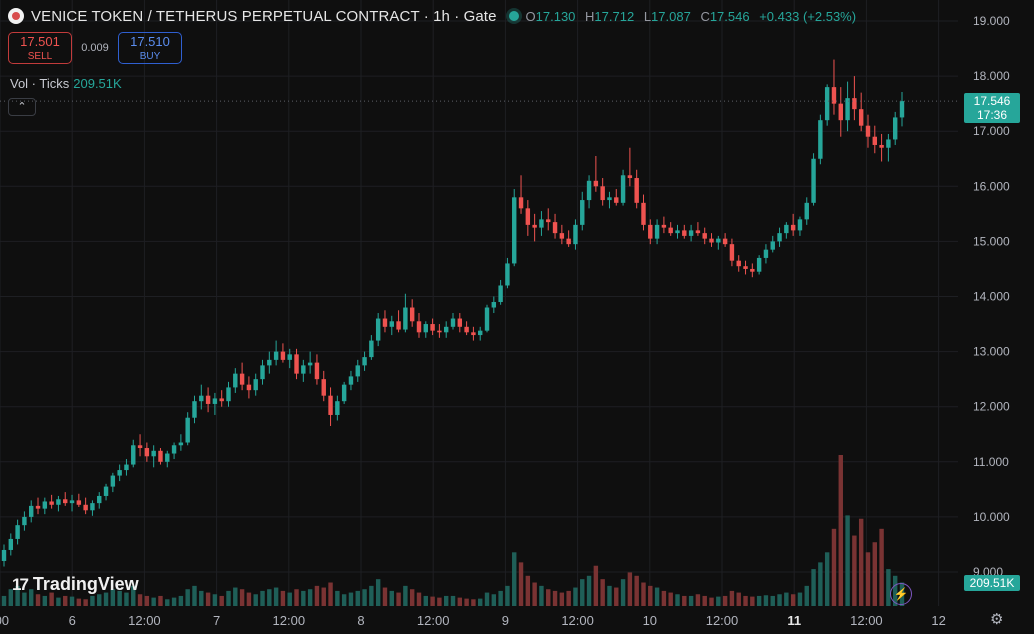 This screenshot has width=1034, height=634. I want to click on market-status-icon, so click(513, 16).